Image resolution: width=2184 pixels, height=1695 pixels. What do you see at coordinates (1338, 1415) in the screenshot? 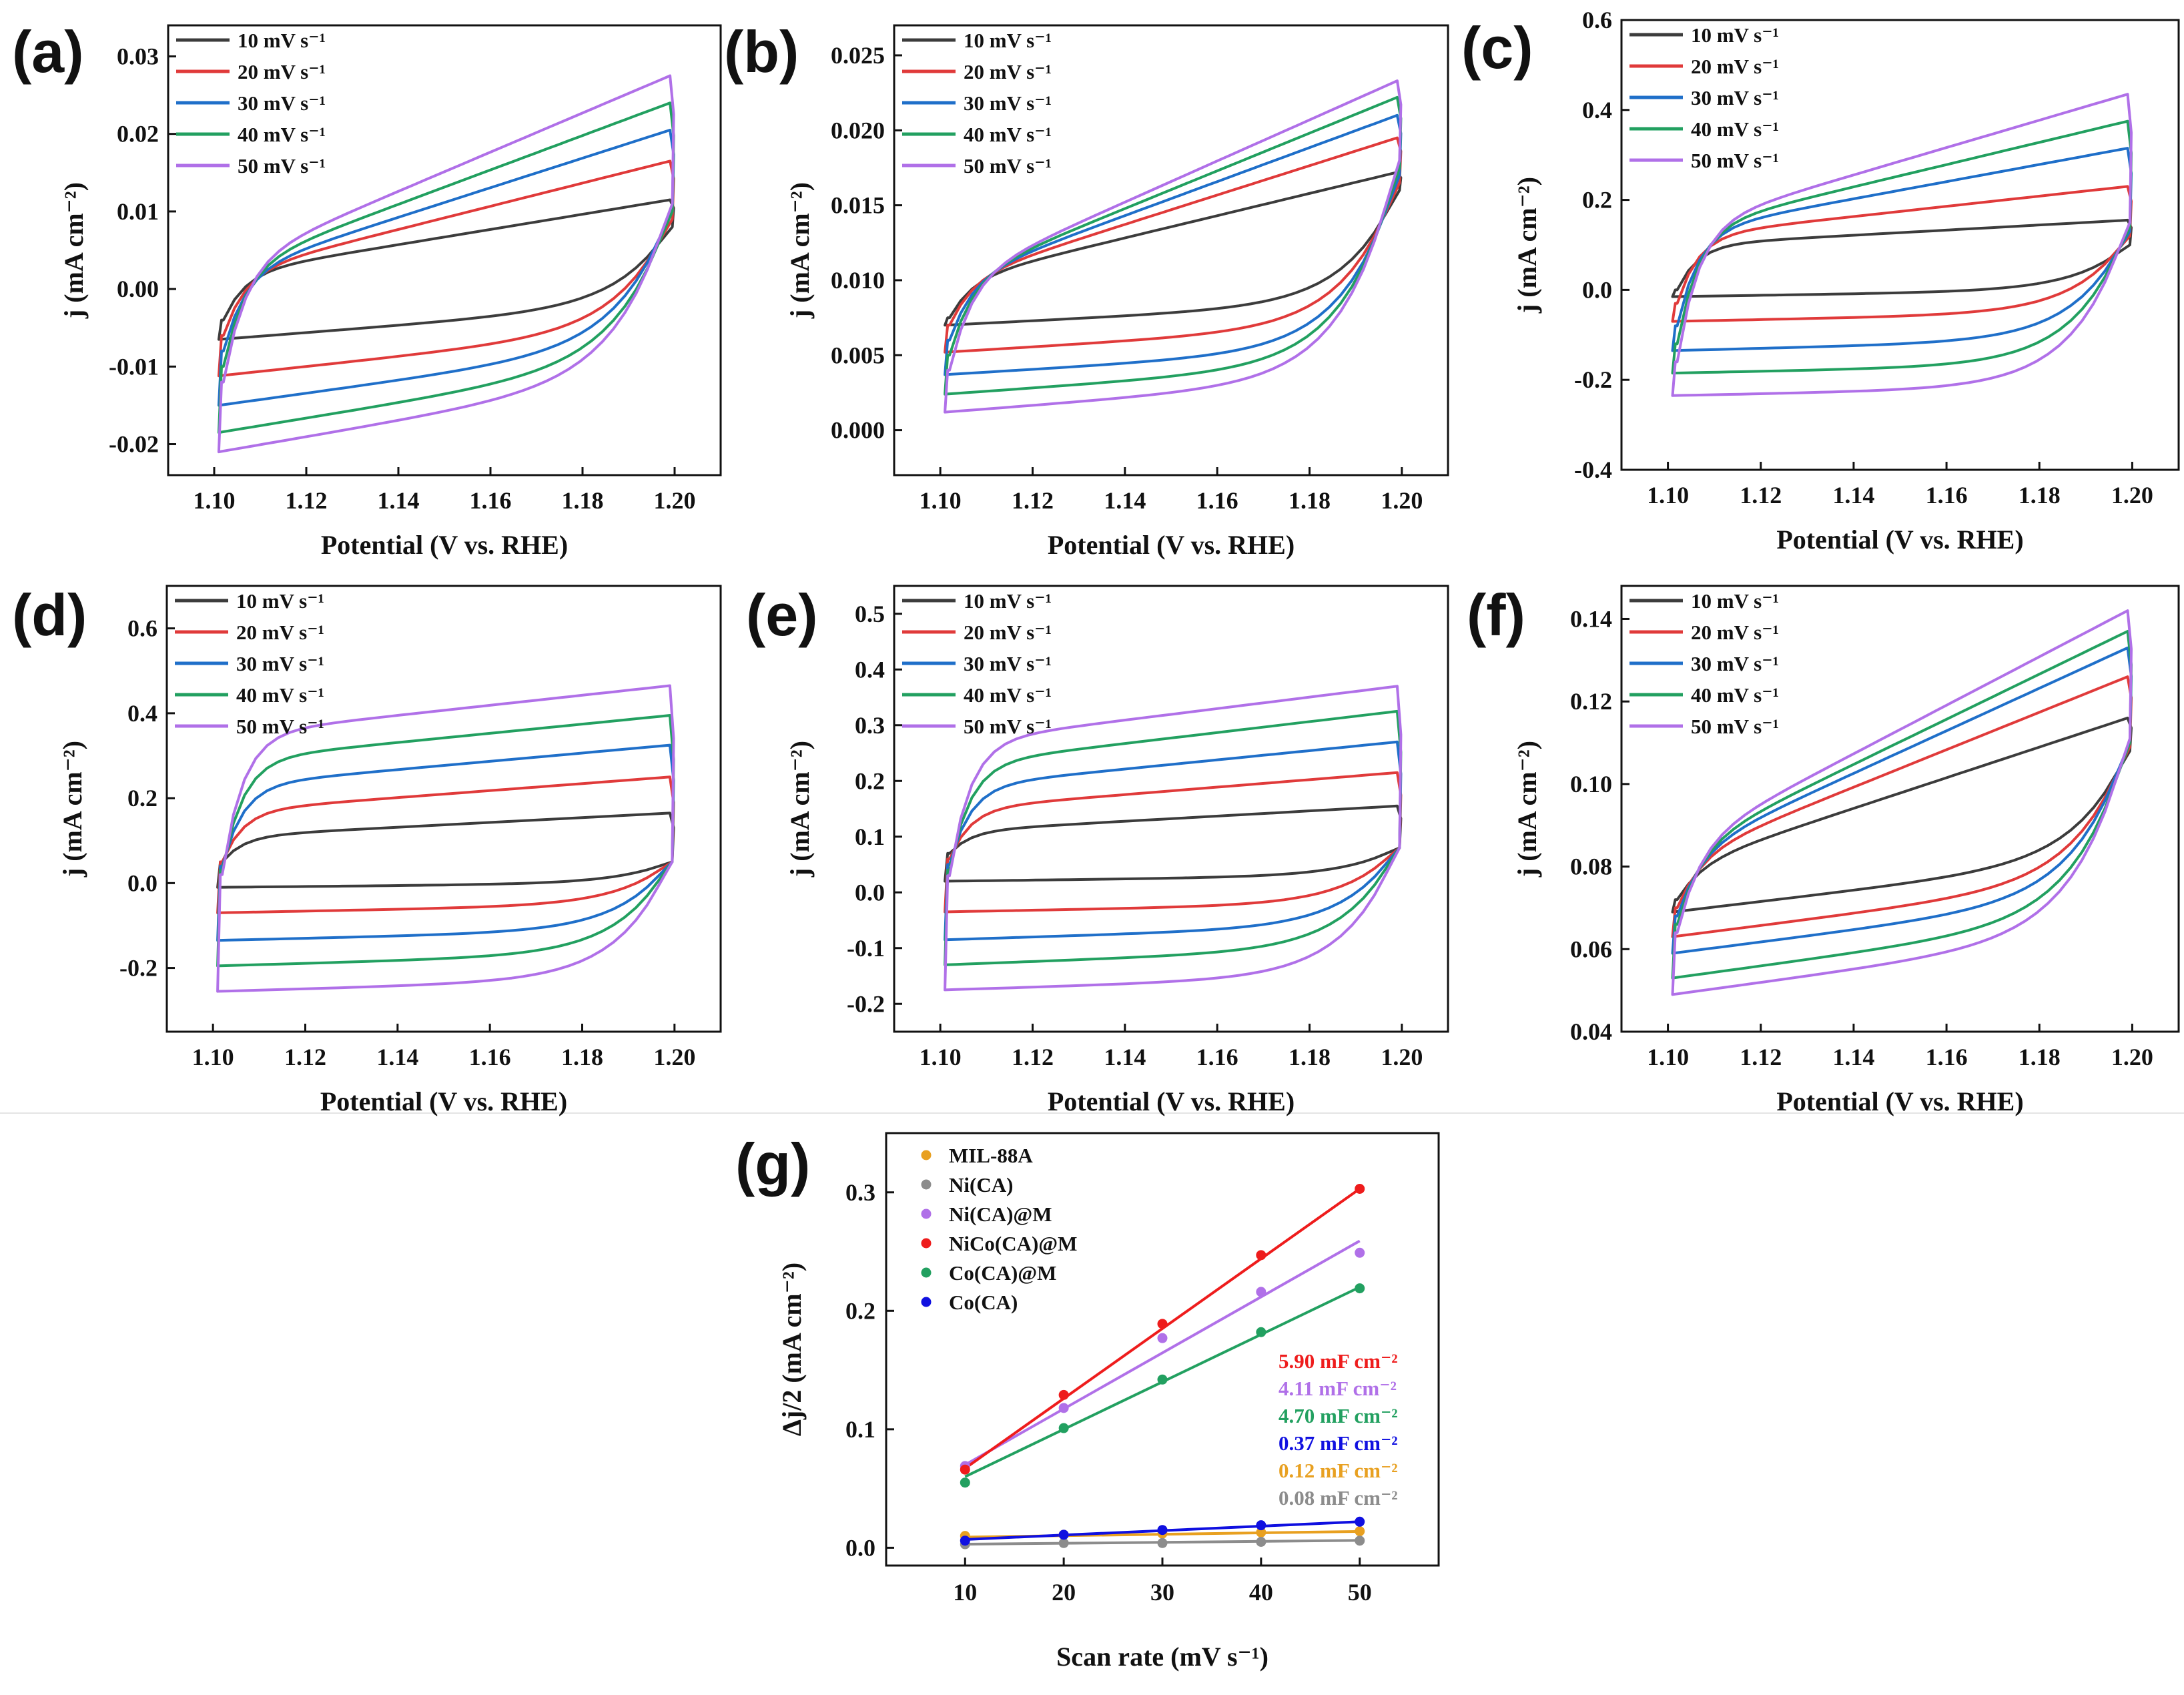
I see `slope-annotation: 4.70 mF cm⁻²` at bounding box center [1338, 1415].